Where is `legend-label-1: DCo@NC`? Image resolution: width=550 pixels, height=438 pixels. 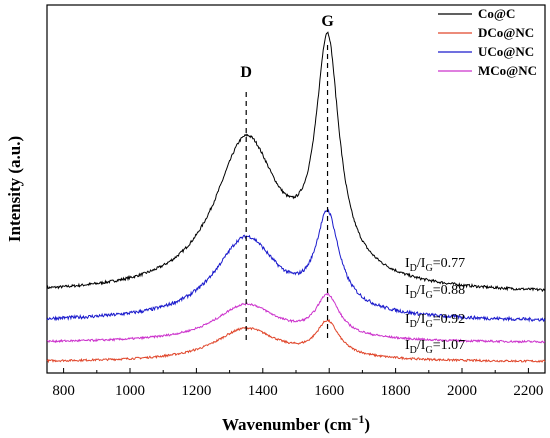
legend-label-1: DCo@NC is located at coordinates (506, 32).